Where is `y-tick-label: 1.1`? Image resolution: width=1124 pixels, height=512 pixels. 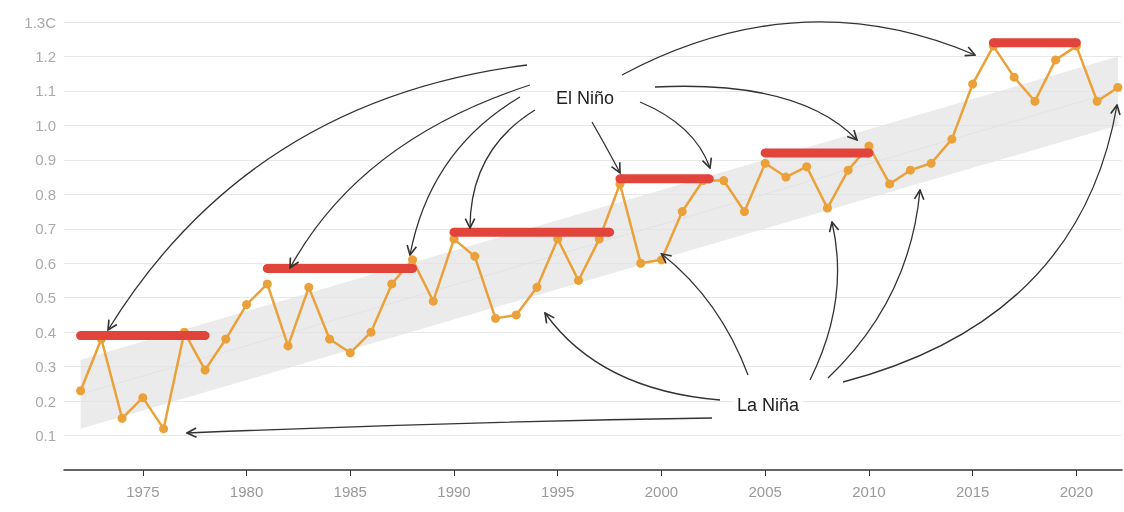 y-tick-label: 1.1 is located at coordinates (45, 91).